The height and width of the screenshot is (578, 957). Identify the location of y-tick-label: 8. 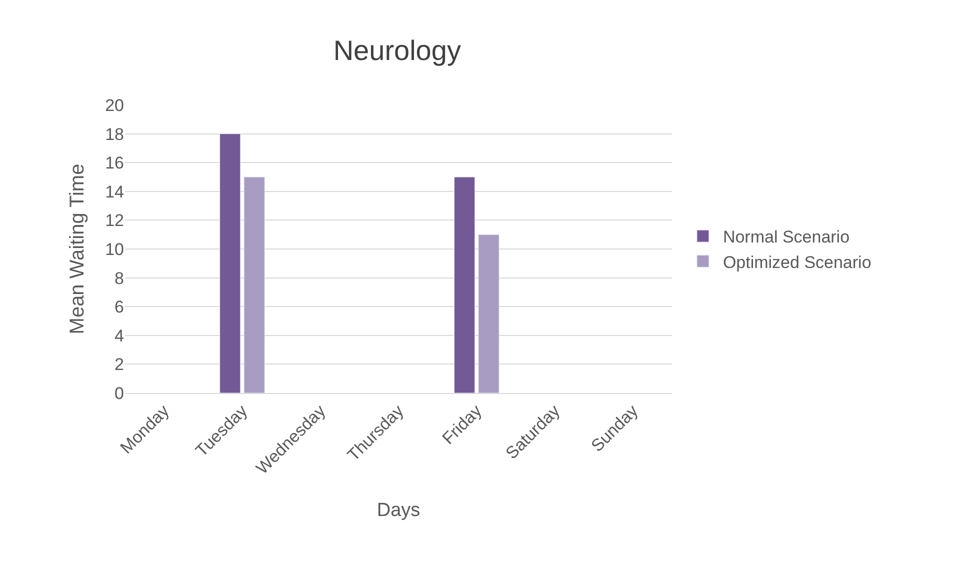
(119, 278).